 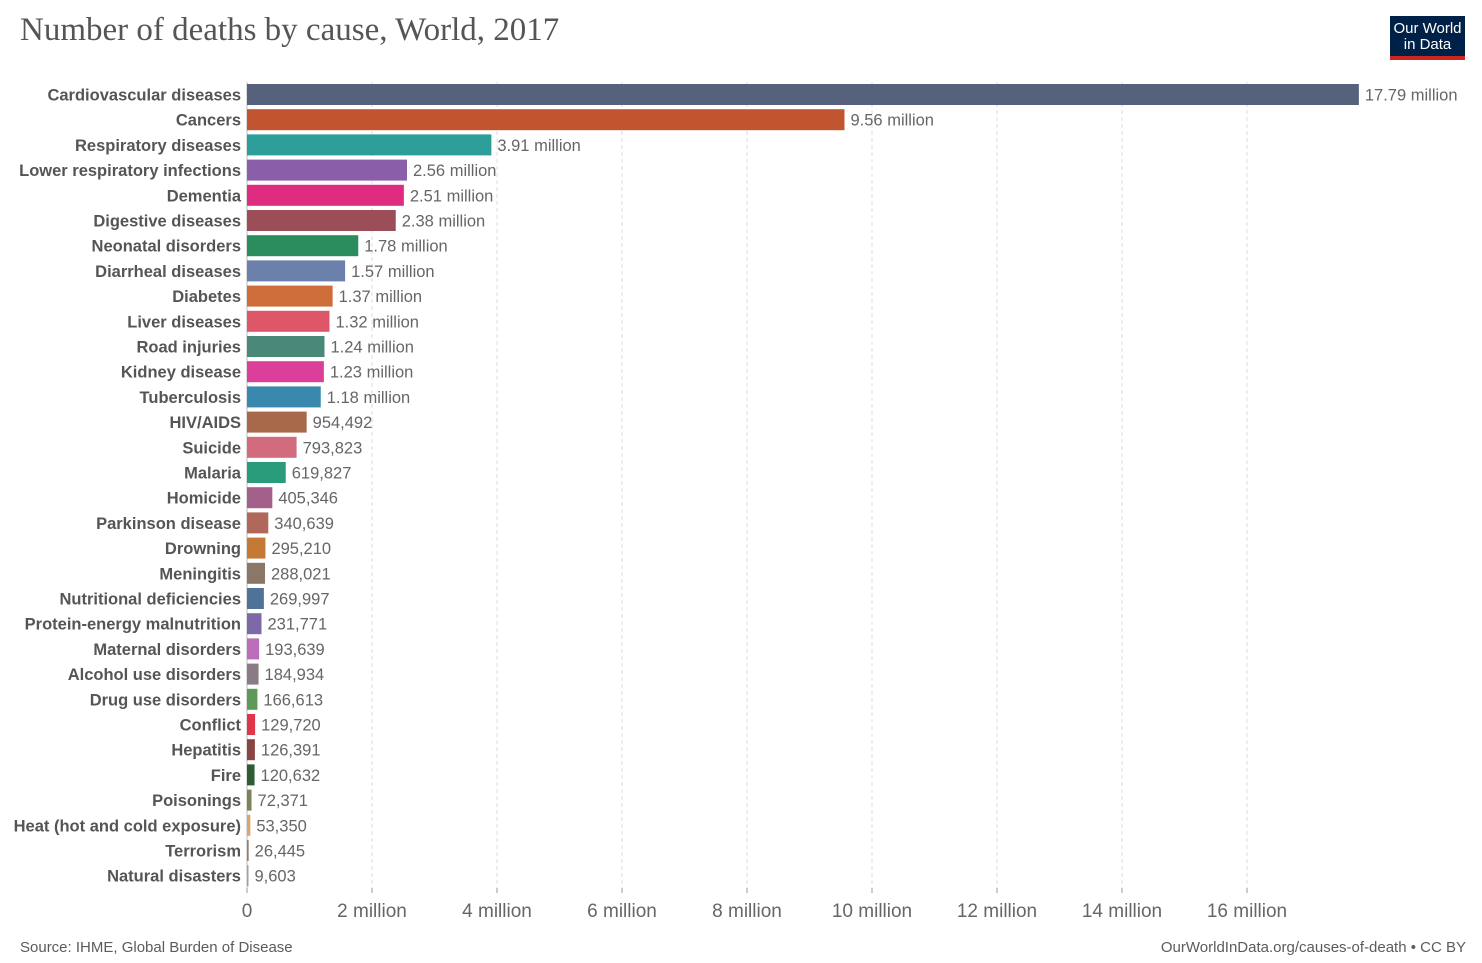 I want to click on category-label: HIV/AIDS, so click(x=205, y=423).